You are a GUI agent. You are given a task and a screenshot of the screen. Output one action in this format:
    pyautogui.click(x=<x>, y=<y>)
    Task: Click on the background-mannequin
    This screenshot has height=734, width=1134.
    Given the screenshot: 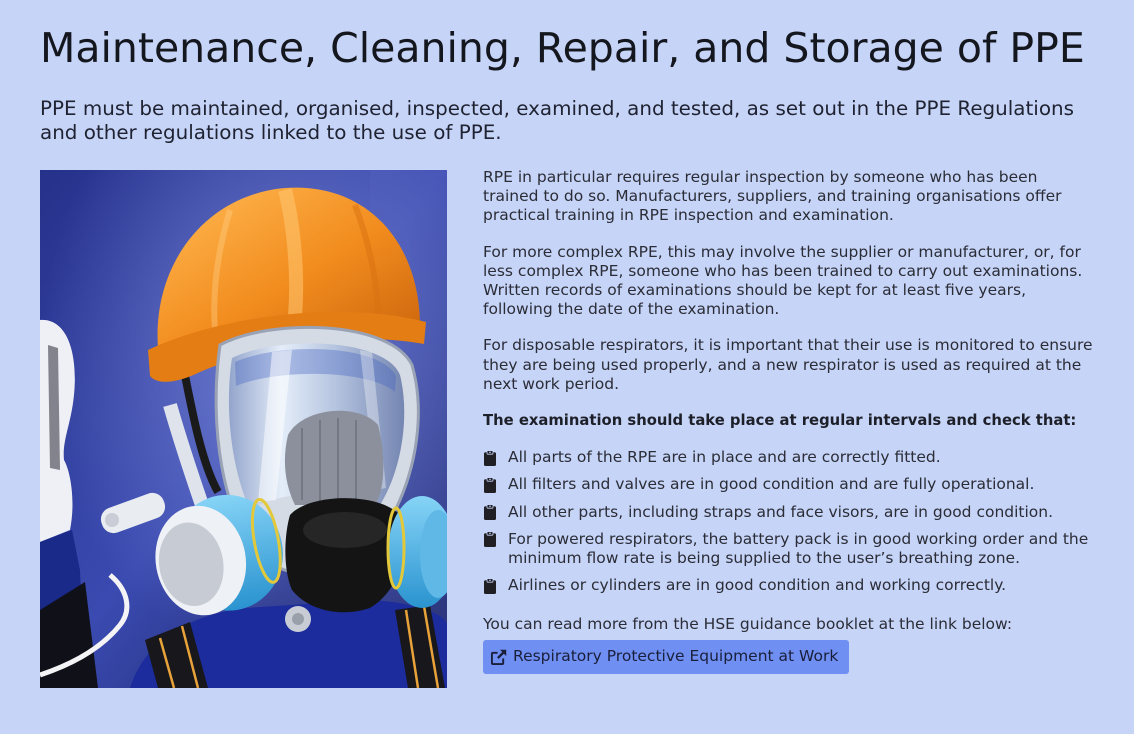 What is the action you would take?
    pyautogui.click(x=69, y=503)
    